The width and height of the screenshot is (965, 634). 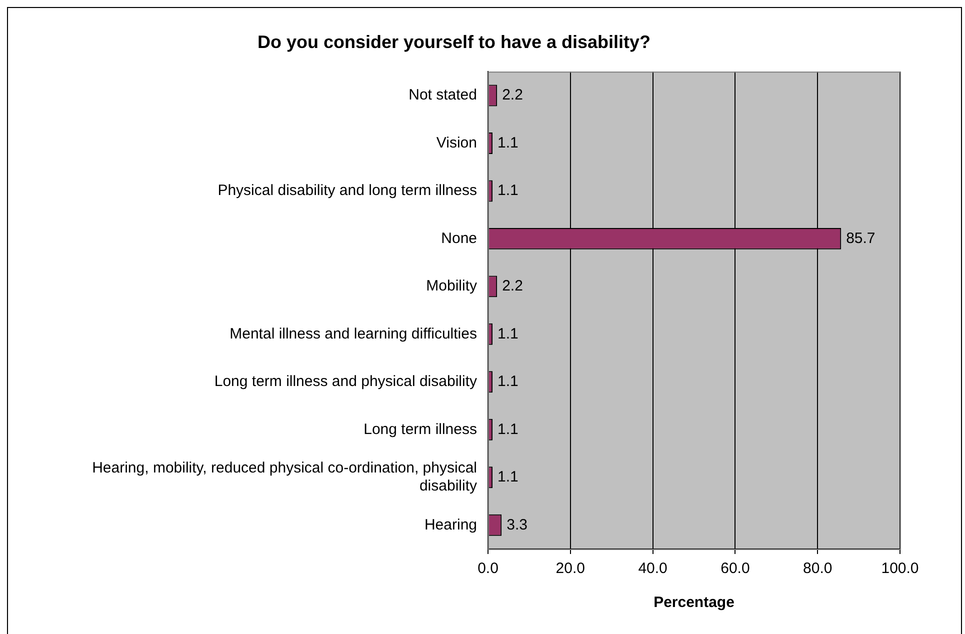 What do you see at coordinates (285, 477) in the screenshot?
I see `y-tick-label: Hearing, mobility, reduced physical co-ordination, physical disability` at bounding box center [285, 477].